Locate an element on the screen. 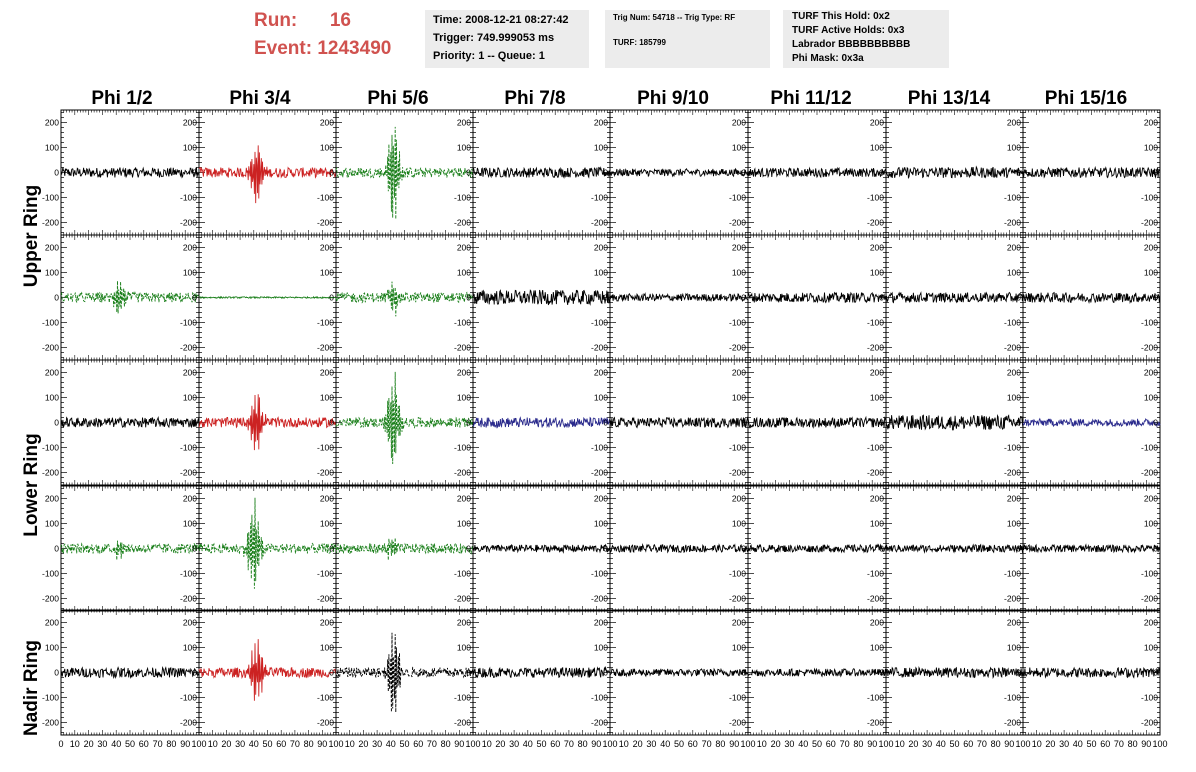 The width and height of the screenshot is (1196, 772). waveform-r2-c7 is located at coordinates (1091, 422).